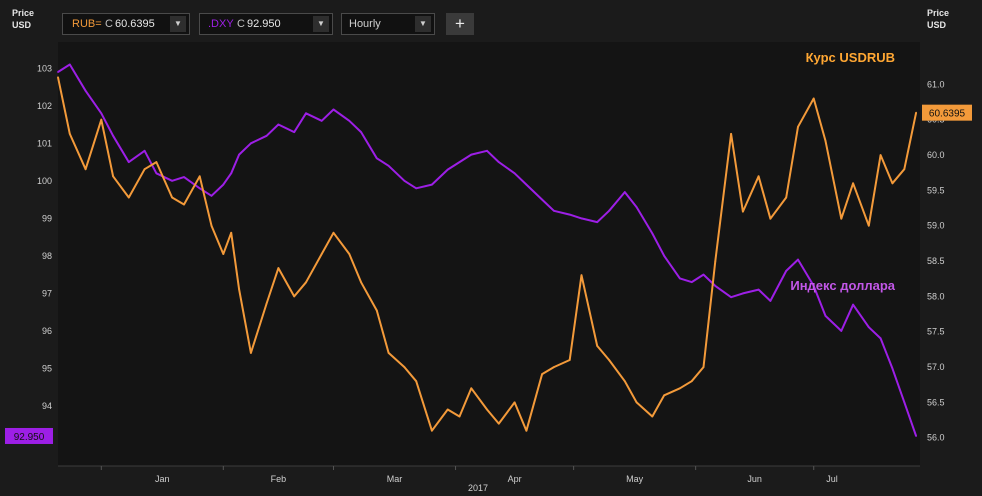 Image resolution: width=982 pixels, height=496 pixels. I want to click on right-tick-label: 58.5, so click(936, 261).